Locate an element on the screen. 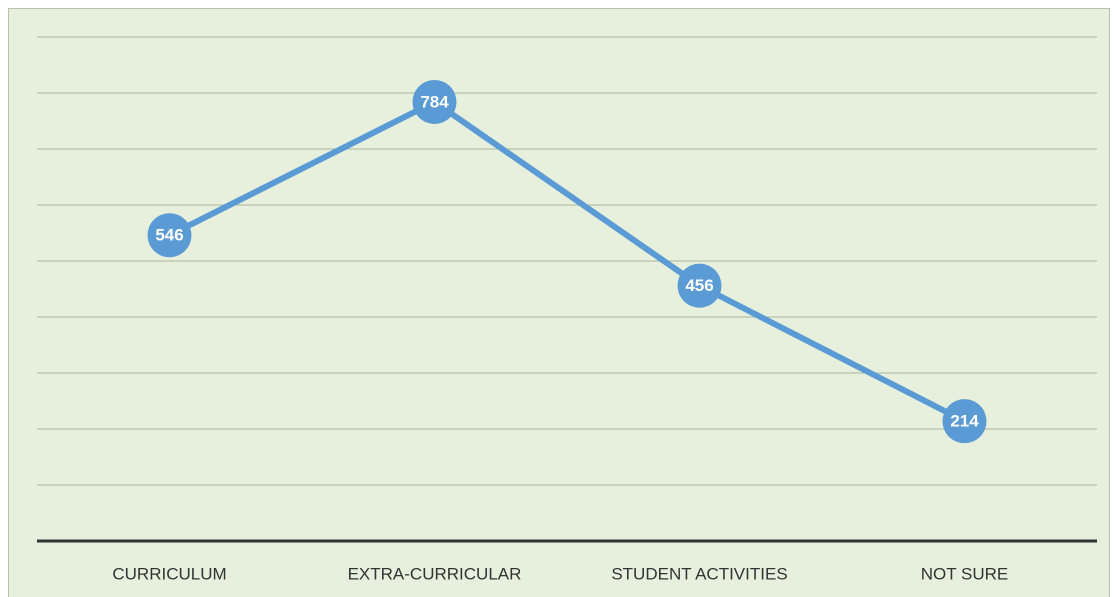 This screenshot has height=597, width=1118. data-label: 456 is located at coordinates (699, 285).